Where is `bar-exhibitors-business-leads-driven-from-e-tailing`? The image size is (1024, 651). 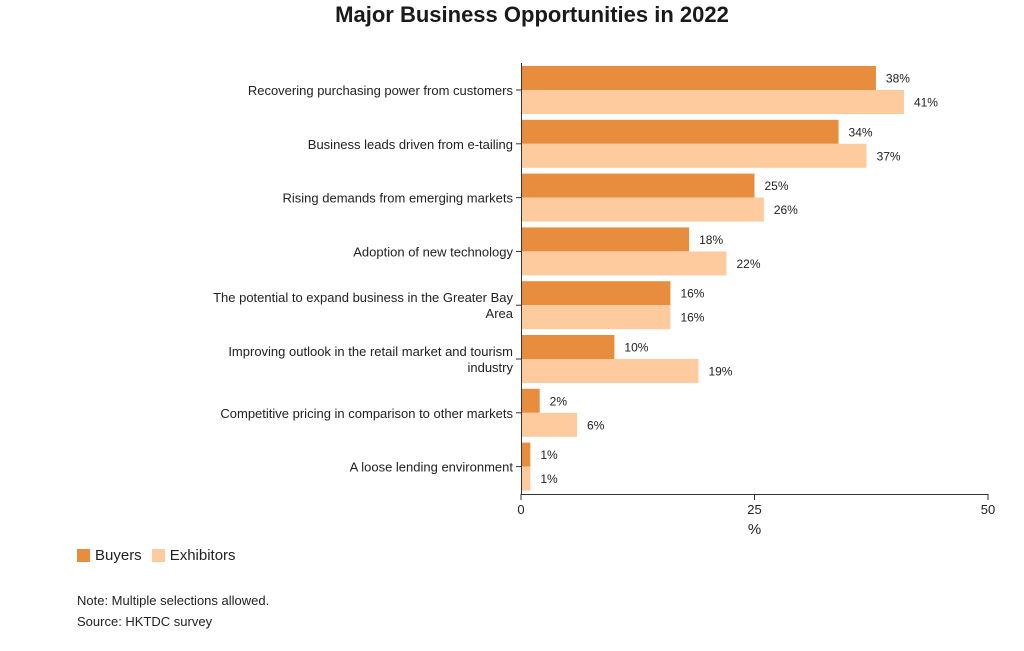 bar-exhibitors-business-leads-driven-from-e-tailing is located at coordinates (694, 155).